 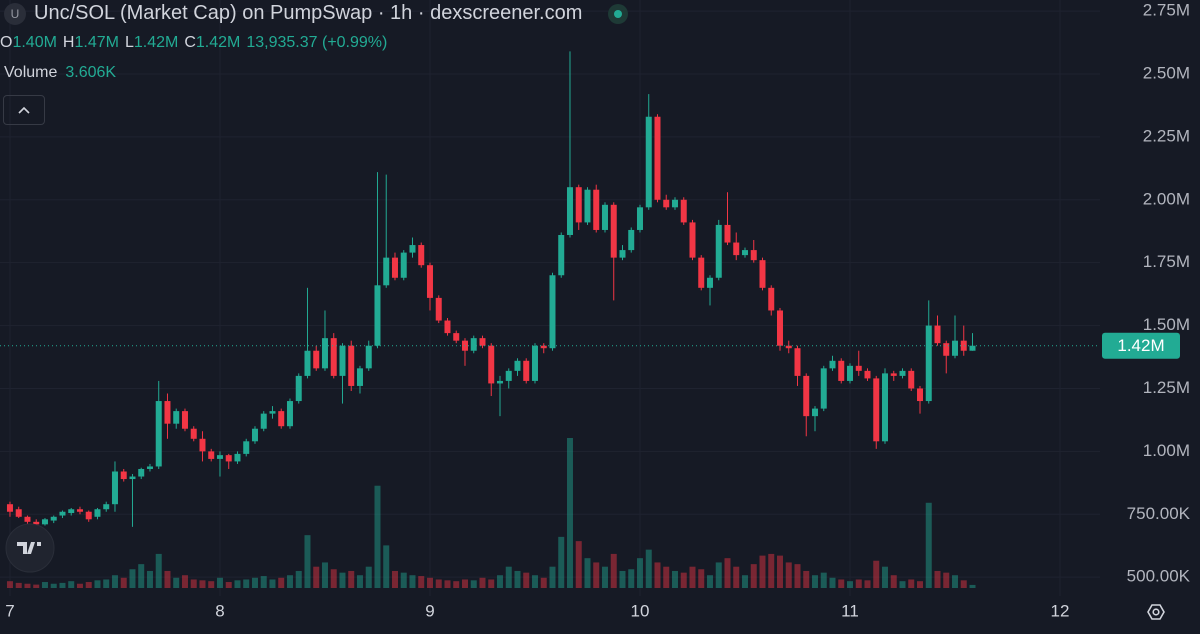 I want to click on ohlc-change: 13,935.37 (+0.99%), so click(x=317, y=42).